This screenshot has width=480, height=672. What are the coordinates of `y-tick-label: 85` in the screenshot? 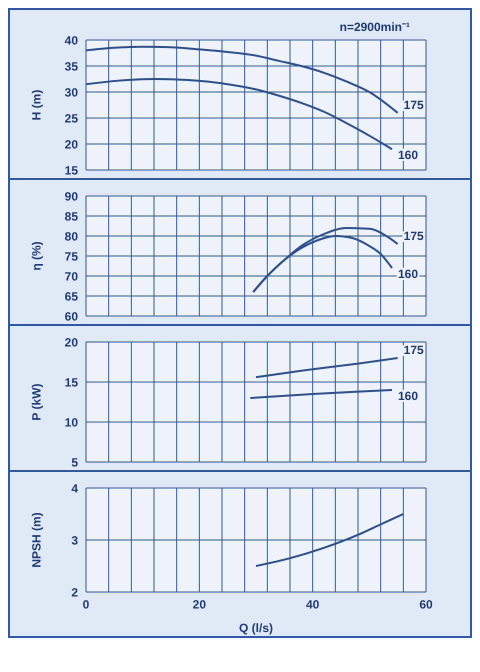 It's located at (71, 216).